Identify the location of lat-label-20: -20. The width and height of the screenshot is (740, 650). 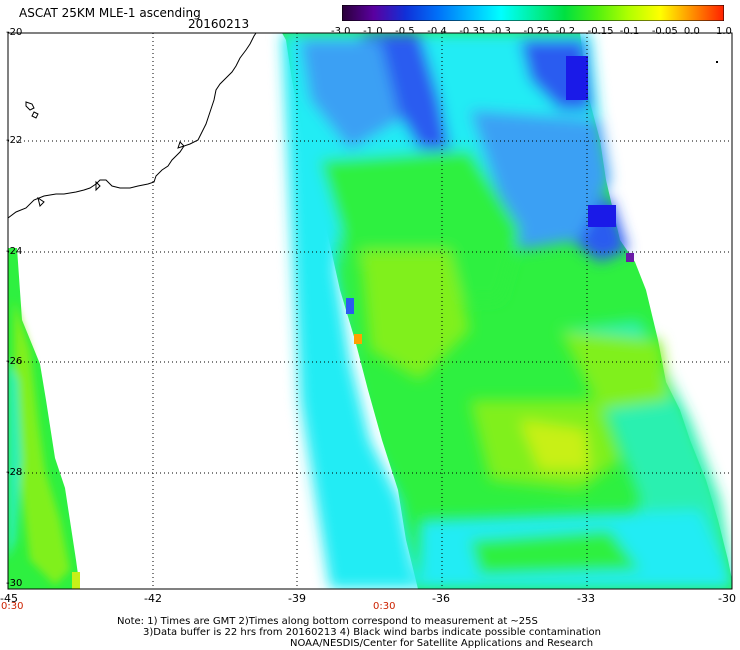
(14, 32).